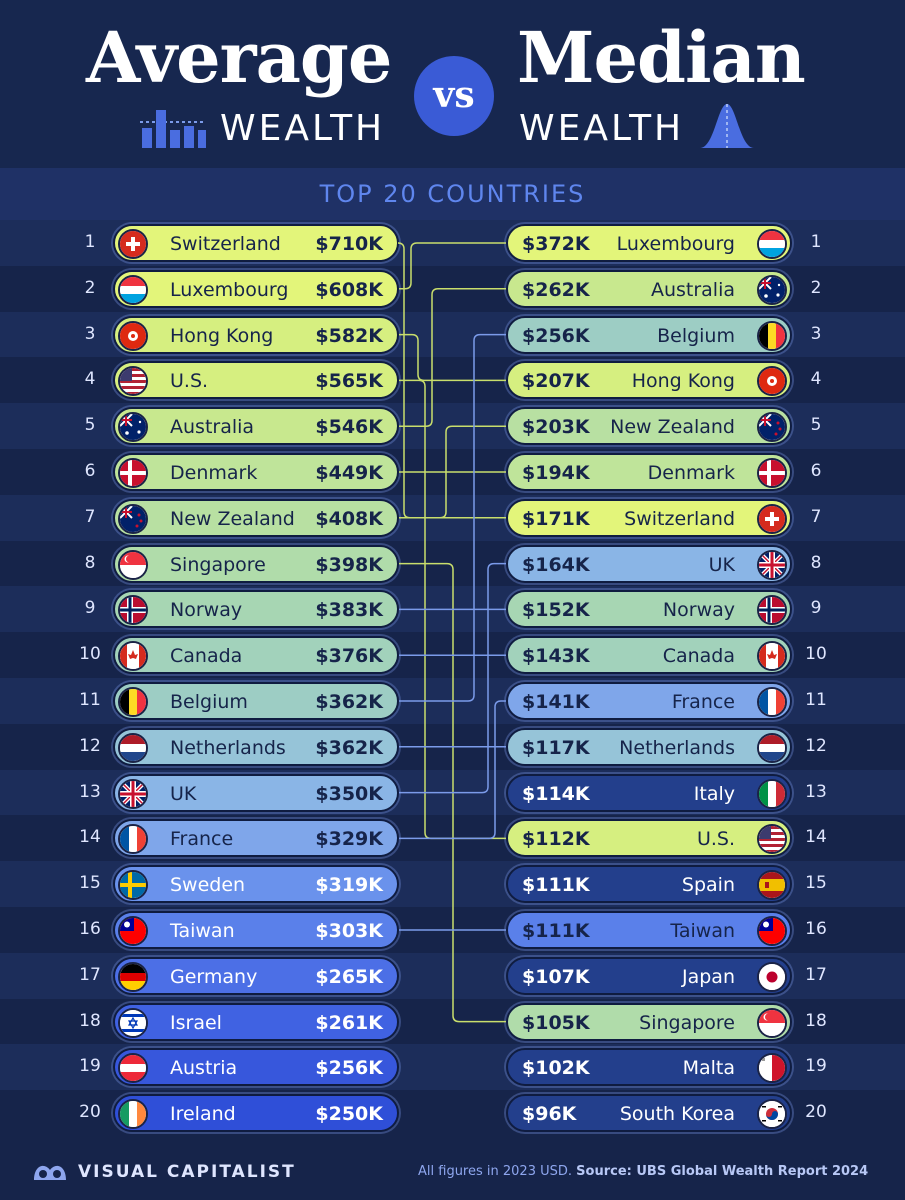 This screenshot has height=1200, width=905. I want to click on average-country-label: Denmark, so click(214, 473).